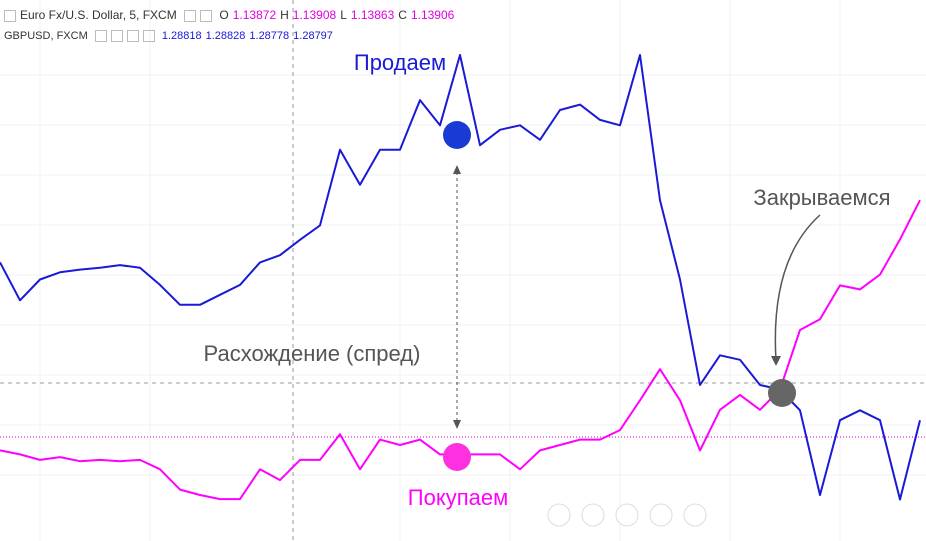 Image resolution: width=926 pixels, height=541 pixels. What do you see at coordinates (457, 135) in the screenshot?
I see `sell-marker` at bounding box center [457, 135].